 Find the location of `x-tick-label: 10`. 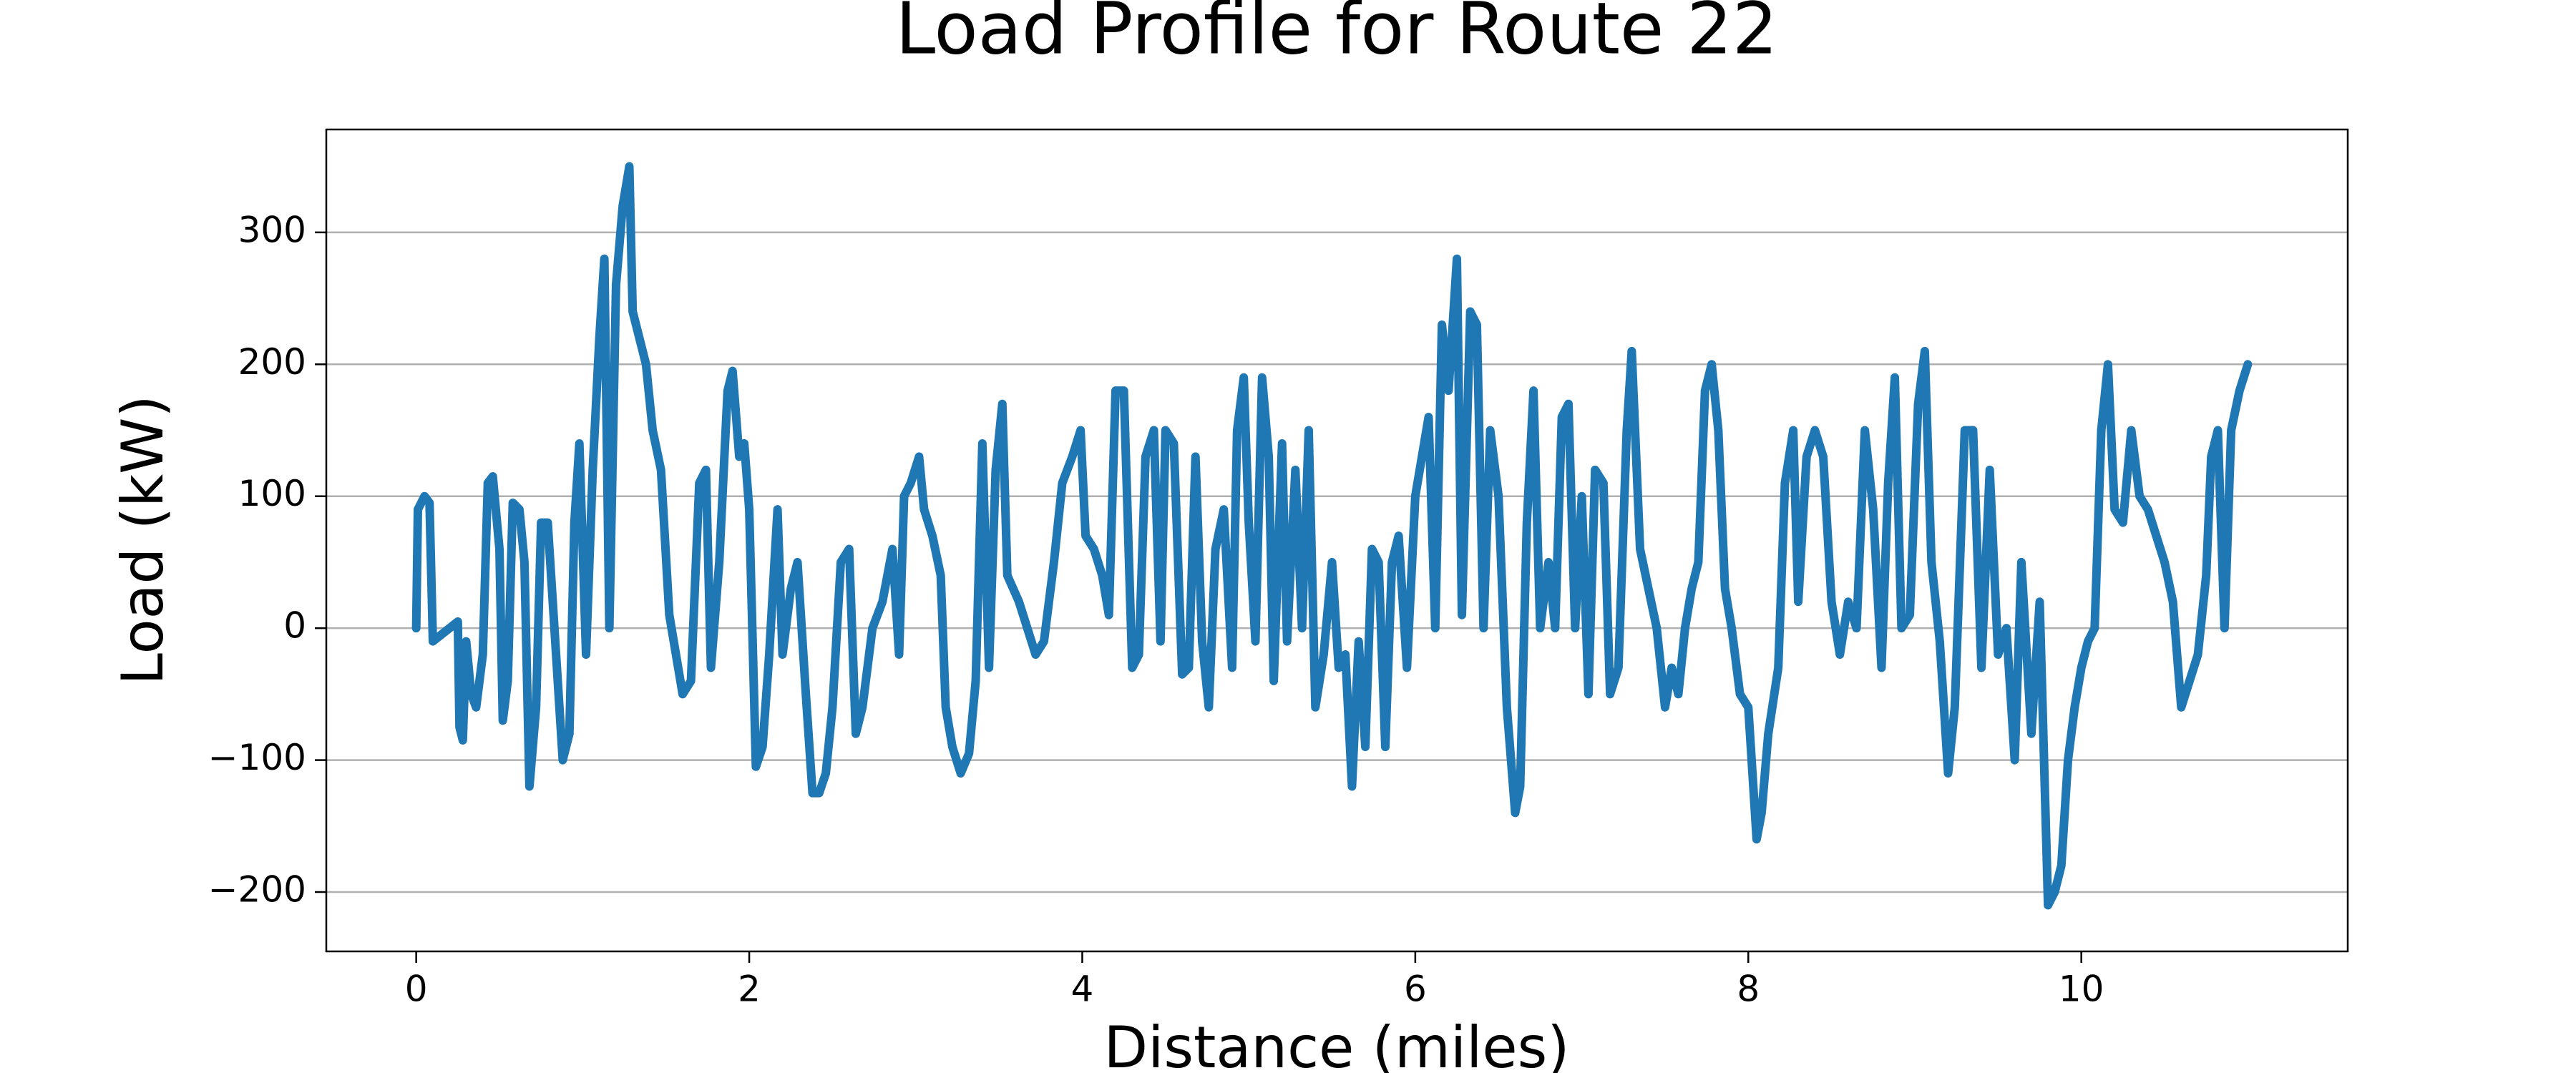

x-tick-label: 10 is located at coordinates (2081, 990).